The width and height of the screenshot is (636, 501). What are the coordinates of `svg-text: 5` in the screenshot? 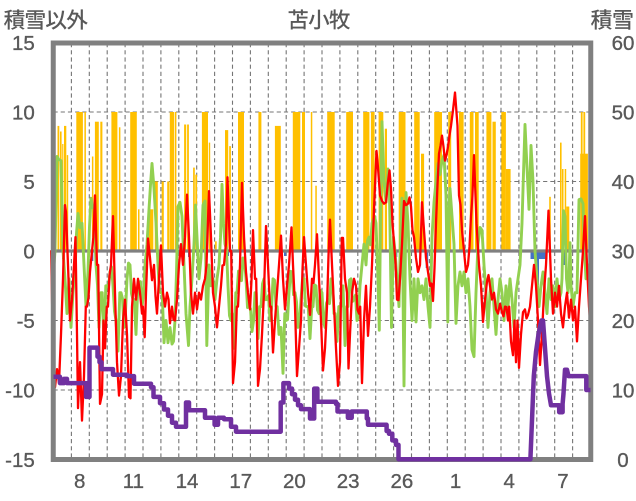 It's located at (28, 182).